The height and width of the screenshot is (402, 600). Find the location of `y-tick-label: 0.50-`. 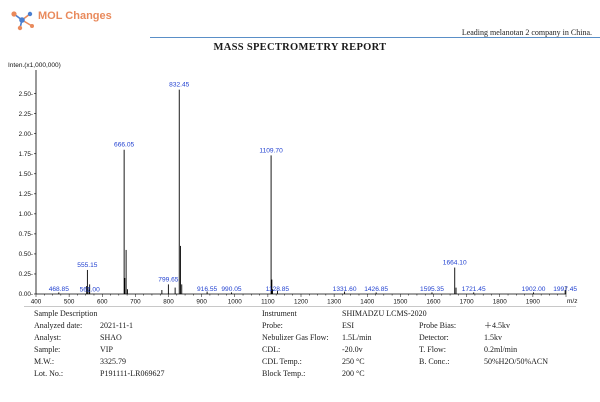

y-tick-label: 0.50- is located at coordinates (26, 254).